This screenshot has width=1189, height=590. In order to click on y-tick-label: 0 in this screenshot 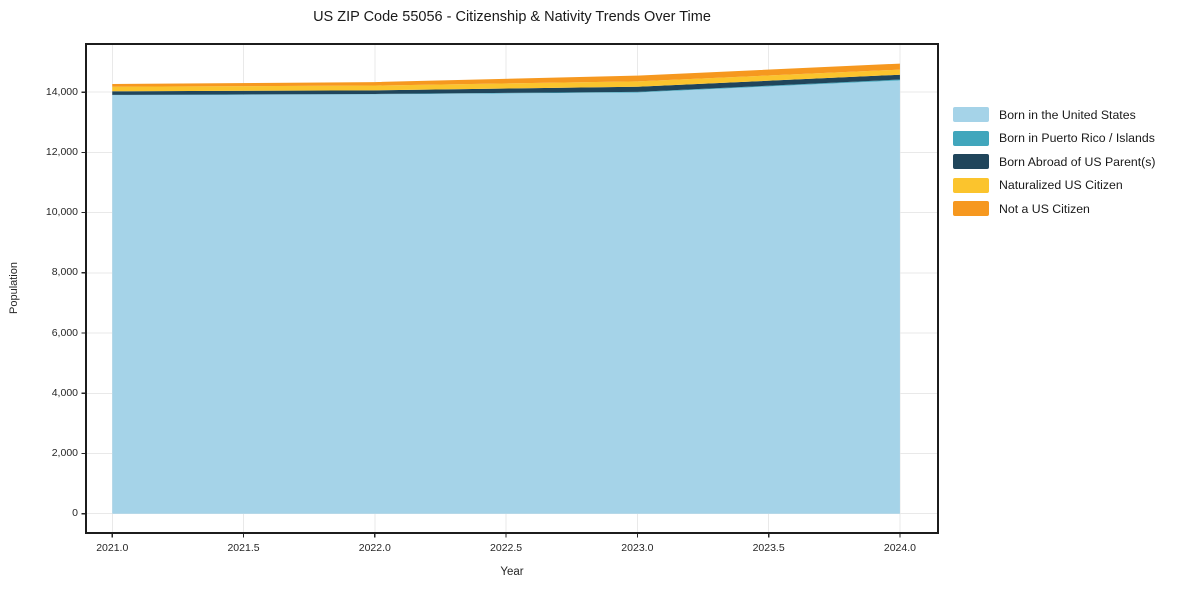, I will do `click(75, 513)`.